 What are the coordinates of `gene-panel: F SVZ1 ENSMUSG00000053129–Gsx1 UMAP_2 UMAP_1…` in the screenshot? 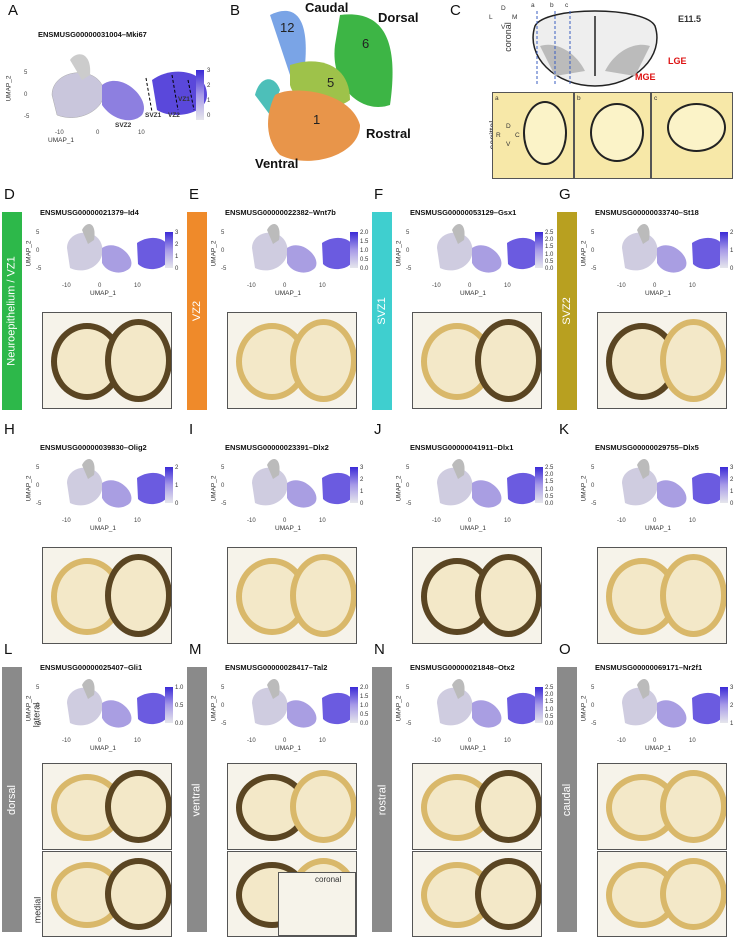 It's located at (462, 303).